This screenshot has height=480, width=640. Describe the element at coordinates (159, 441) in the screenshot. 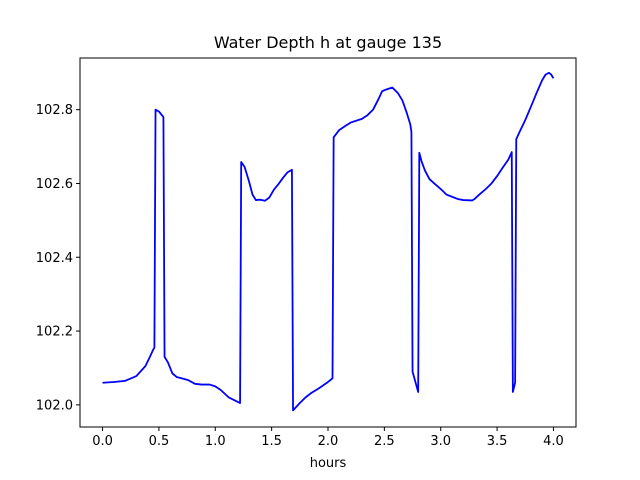

I see `x-tick-label: 0.5` at that location.